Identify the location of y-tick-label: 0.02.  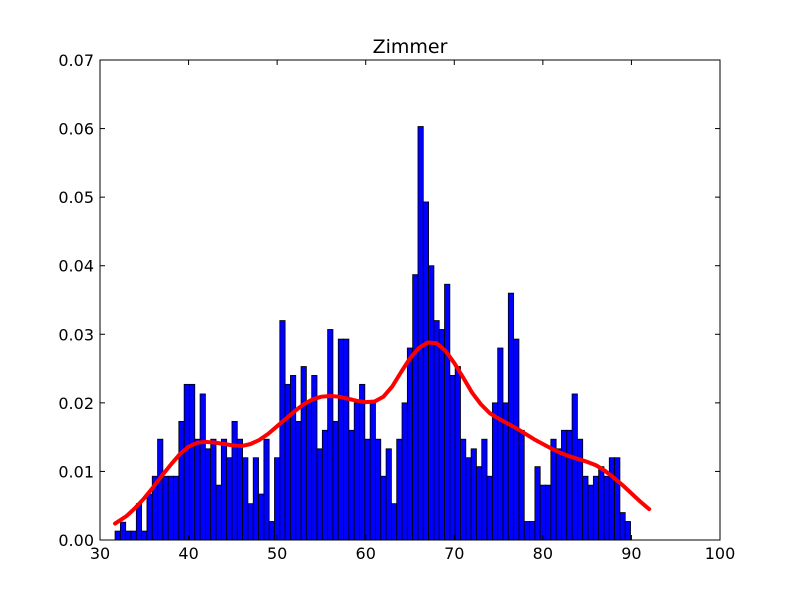
(76, 403).